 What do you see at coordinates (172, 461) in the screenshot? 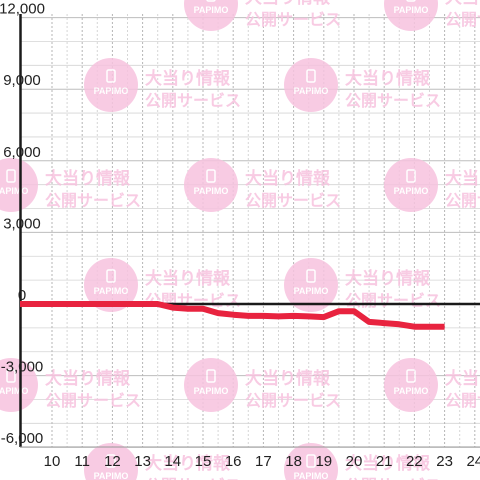
I see `x-tick-label: 14` at bounding box center [172, 461].